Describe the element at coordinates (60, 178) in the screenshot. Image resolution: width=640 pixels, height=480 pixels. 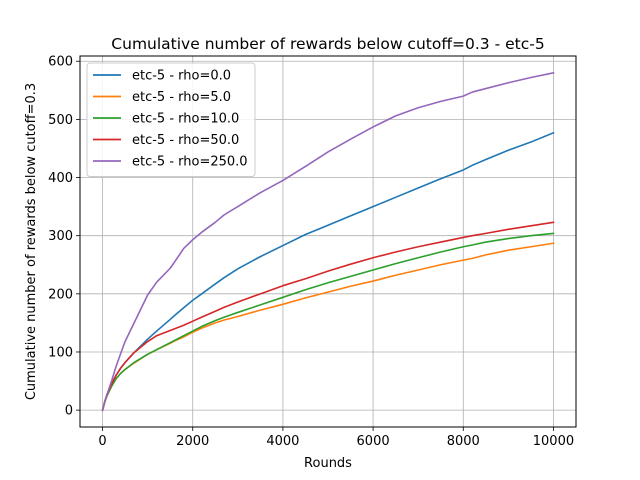
I see `y-tick-label: 400` at that location.